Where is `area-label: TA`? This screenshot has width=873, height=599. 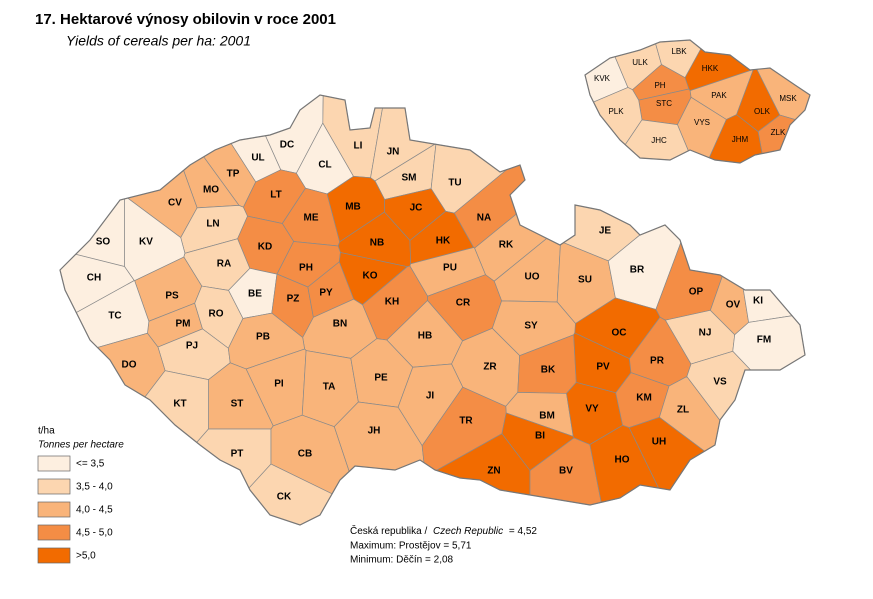
area-label: TA is located at coordinates (329, 387).